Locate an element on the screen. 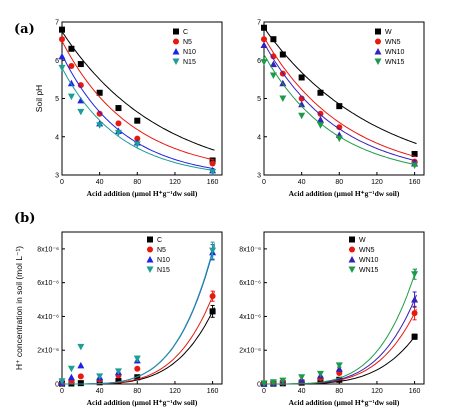 This screenshot has width=461, height=412. legend-marker-wn10 is located at coordinates (378, 51).